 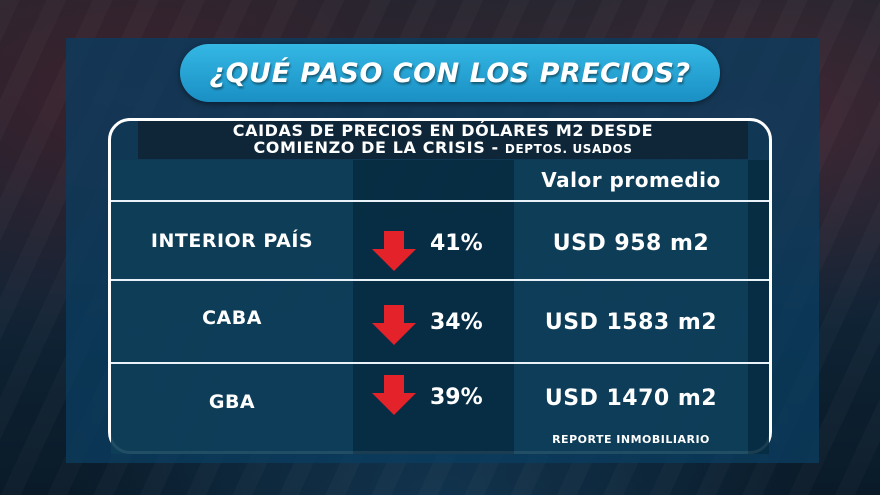 I want to click on value-column-header: Valor promedio, so click(x=631, y=180).